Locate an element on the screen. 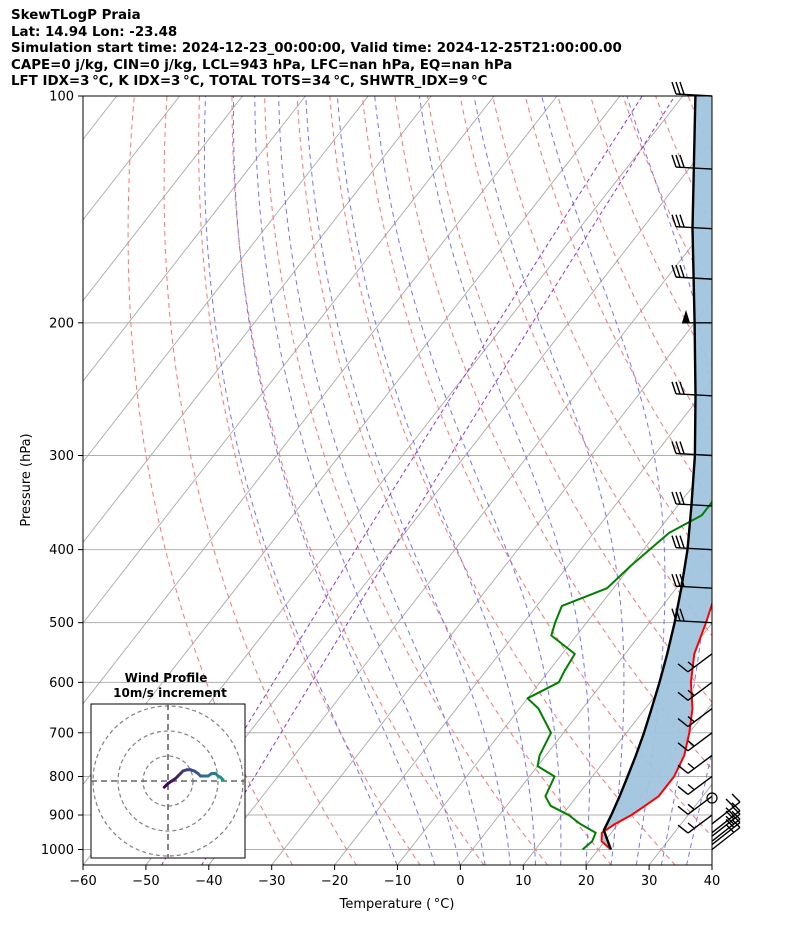  y-tick-label: 200 is located at coordinates (61, 323).